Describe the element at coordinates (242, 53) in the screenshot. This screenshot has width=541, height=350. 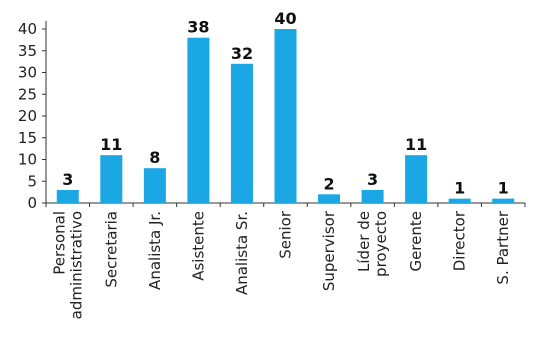
I see `data-label: 32` at that location.